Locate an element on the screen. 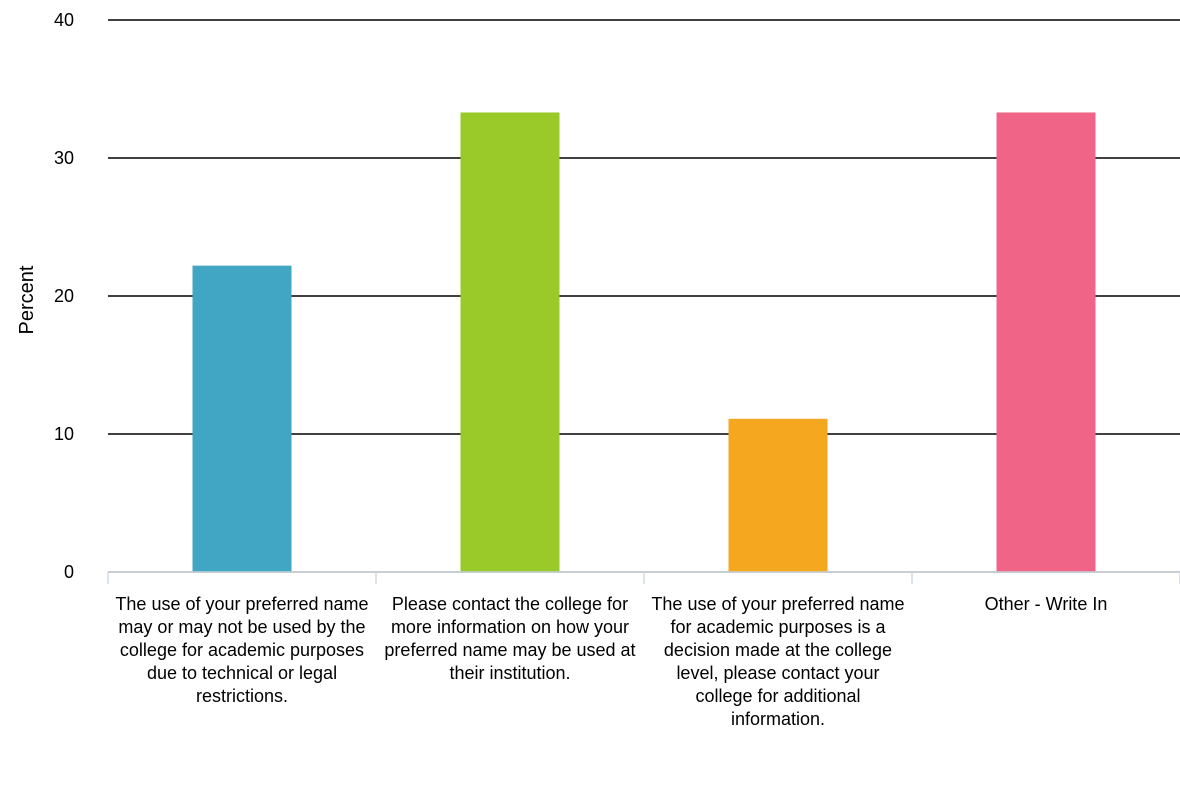  y-tick-label: 20 is located at coordinates (64, 296).